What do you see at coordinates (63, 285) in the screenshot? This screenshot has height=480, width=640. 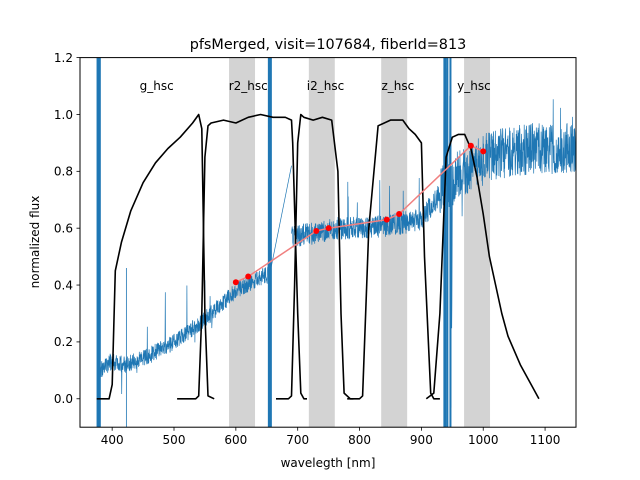 I see `y-tick-label: 0.4` at bounding box center [63, 285].